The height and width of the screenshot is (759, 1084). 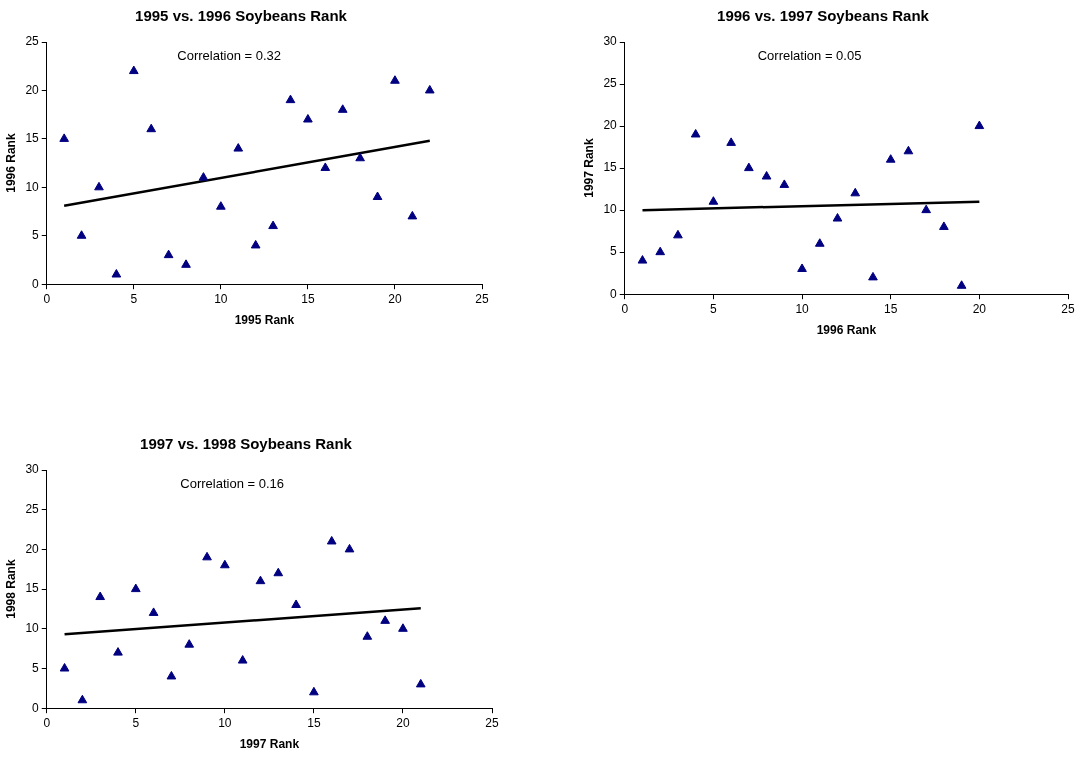 What do you see at coordinates (588, 168) in the screenshot?
I see `y-axis-title: 1997 Rank` at bounding box center [588, 168].